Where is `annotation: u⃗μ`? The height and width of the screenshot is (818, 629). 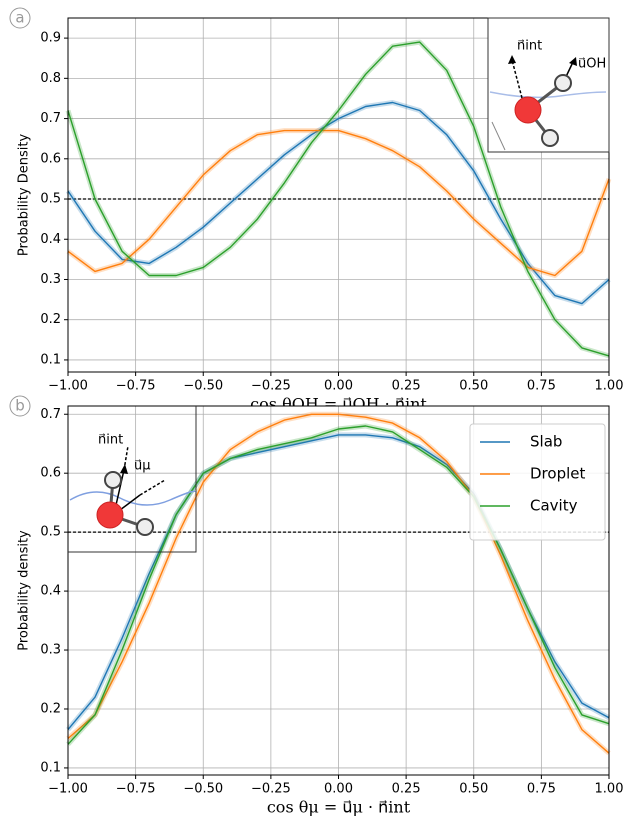
annotation: u⃗μ is located at coordinates (142, 466).